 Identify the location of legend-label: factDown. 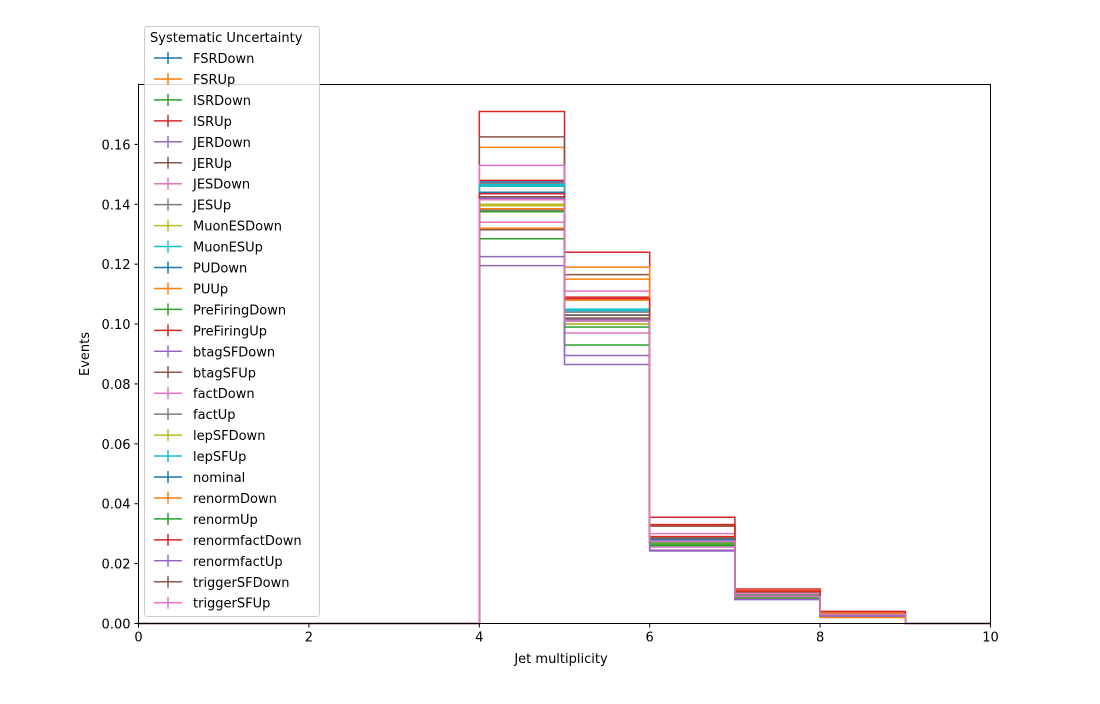
(224, 394).